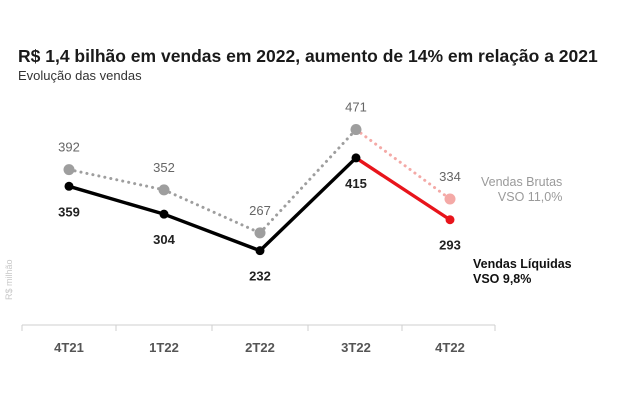  I want to click on point-net-4T22, so click(450, 220).